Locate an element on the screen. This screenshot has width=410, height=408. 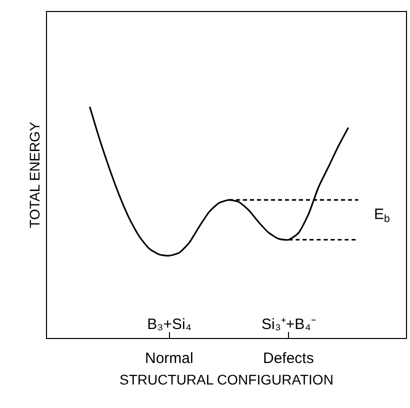
x-axis-title: STRUCTURAL CONFIGURATION is located at coordinates (227, 379).